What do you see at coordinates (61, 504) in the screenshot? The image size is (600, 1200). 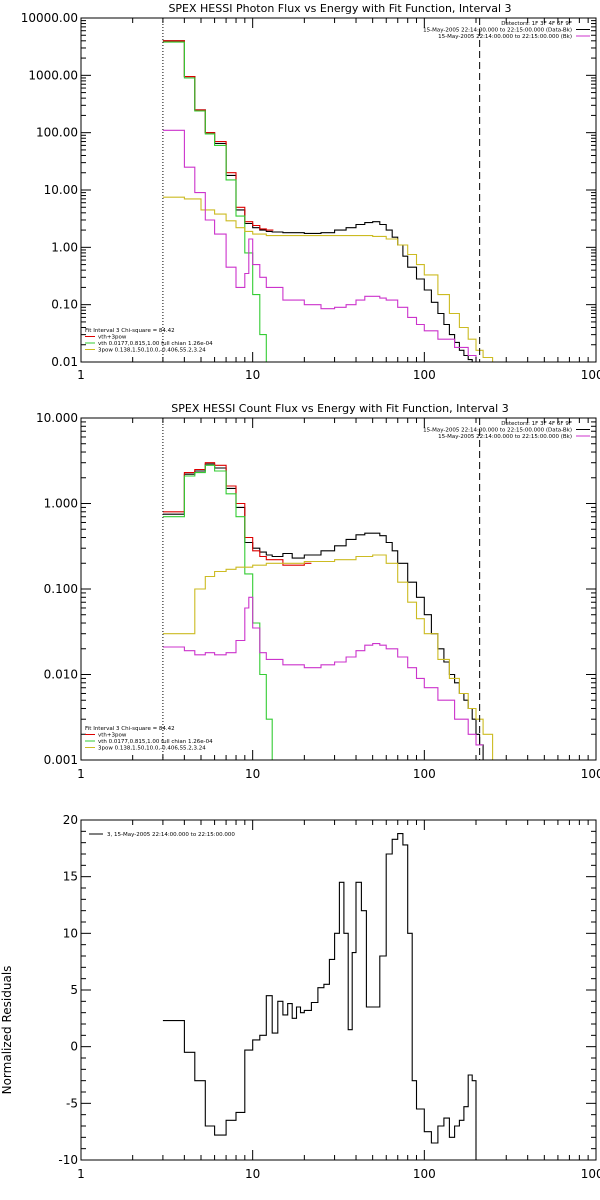 I see `y-tick-label: 1.000` at bounding box center [61, 504].